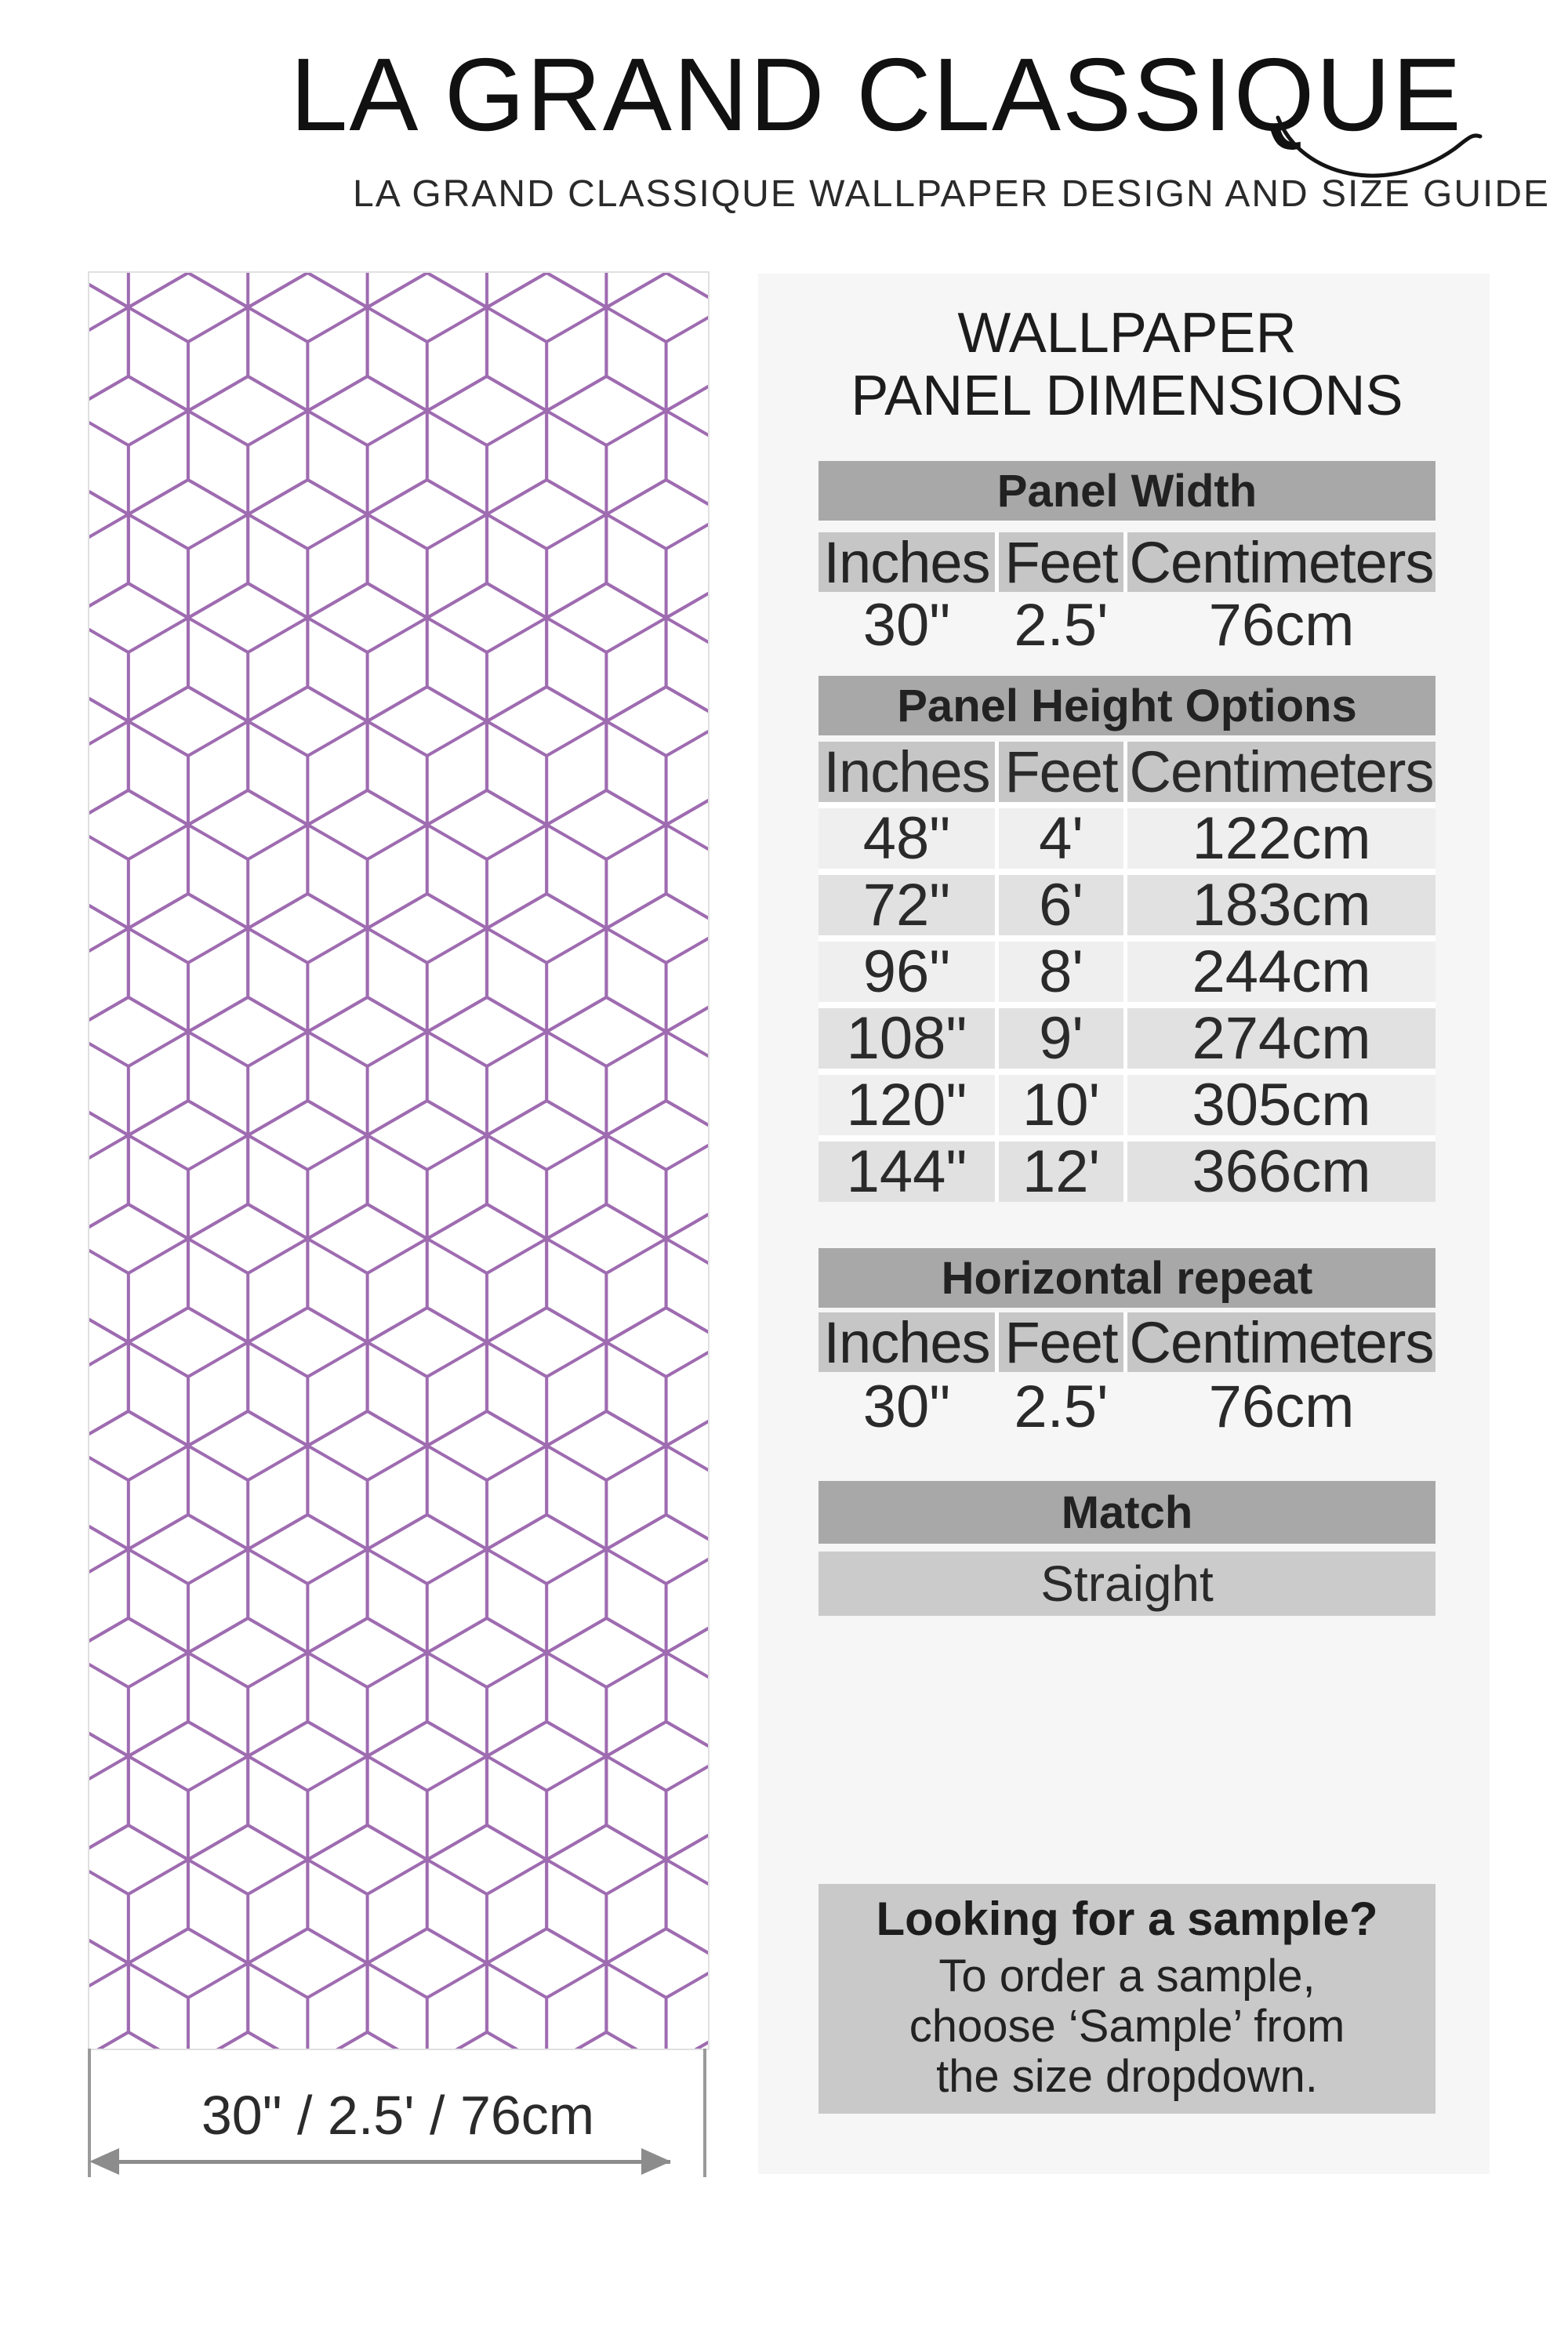 This screenshot has height=2352, width=1568. What do you see at coordinates (1061, 1105) in the screenshot?
I see `table-cell: 10'` at bounding box center [1061, 1105].